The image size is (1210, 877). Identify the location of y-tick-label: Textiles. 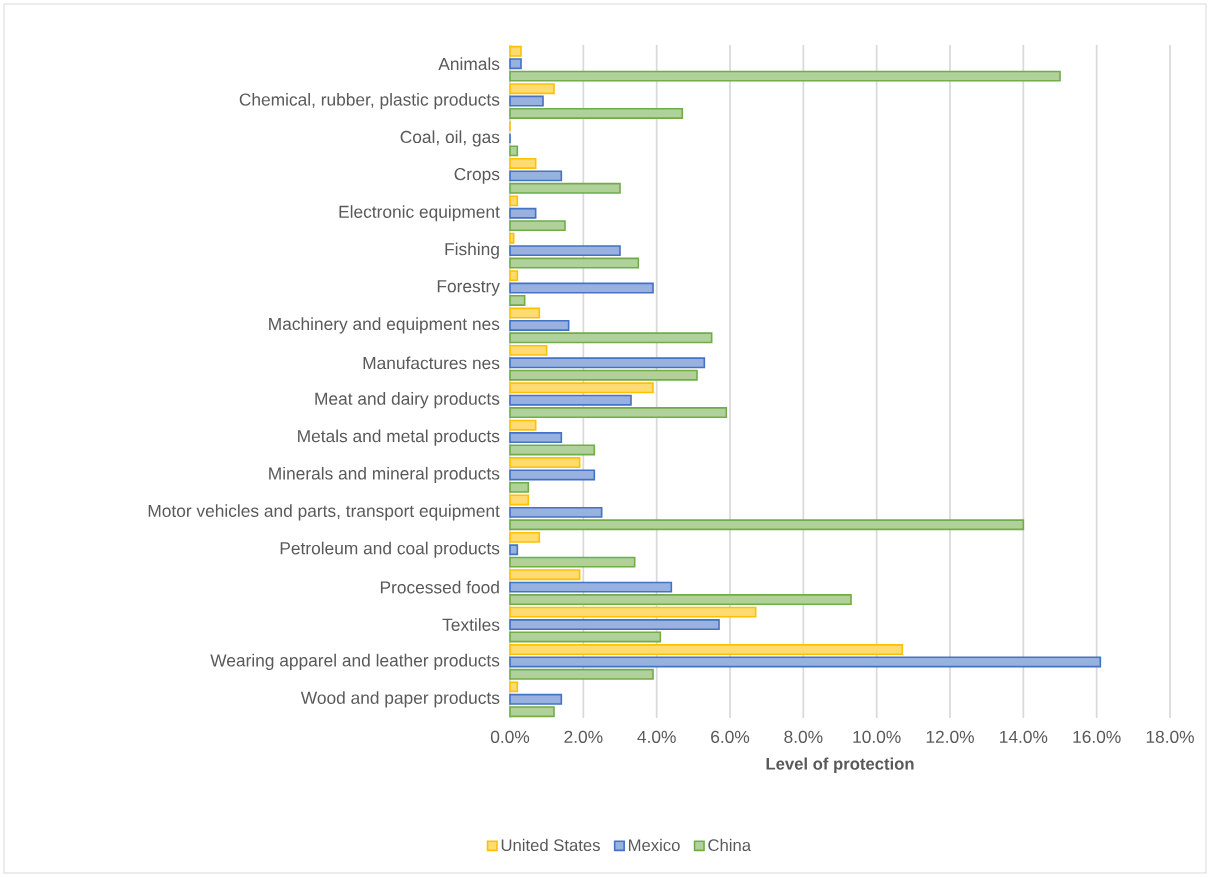
(471, 624).